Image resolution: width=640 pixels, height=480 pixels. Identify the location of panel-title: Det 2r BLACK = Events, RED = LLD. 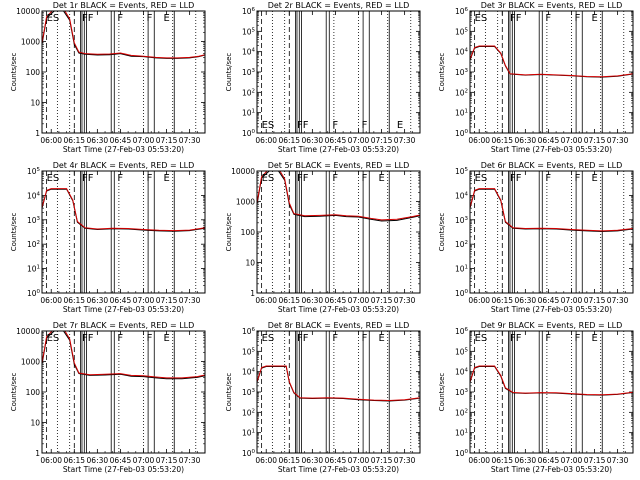
(339, 5).